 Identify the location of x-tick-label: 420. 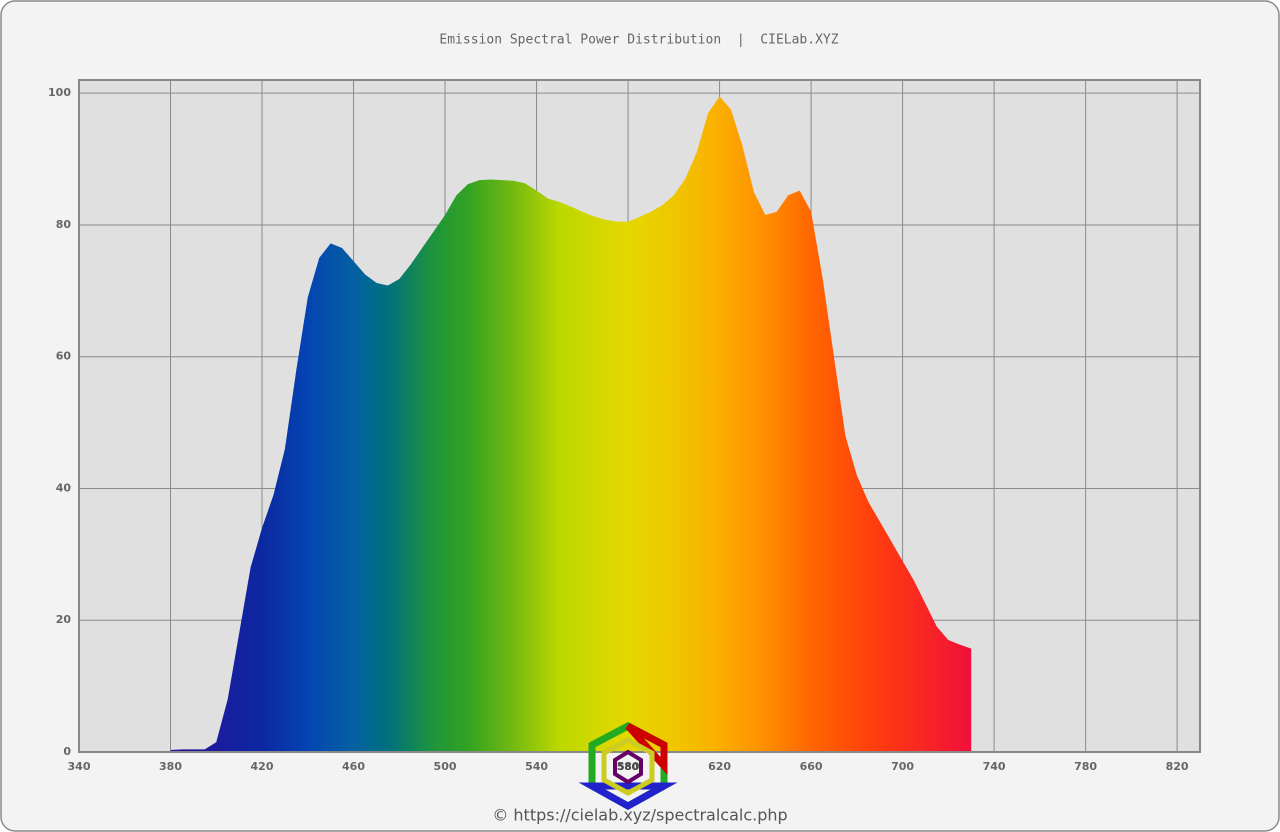
(262, 766).